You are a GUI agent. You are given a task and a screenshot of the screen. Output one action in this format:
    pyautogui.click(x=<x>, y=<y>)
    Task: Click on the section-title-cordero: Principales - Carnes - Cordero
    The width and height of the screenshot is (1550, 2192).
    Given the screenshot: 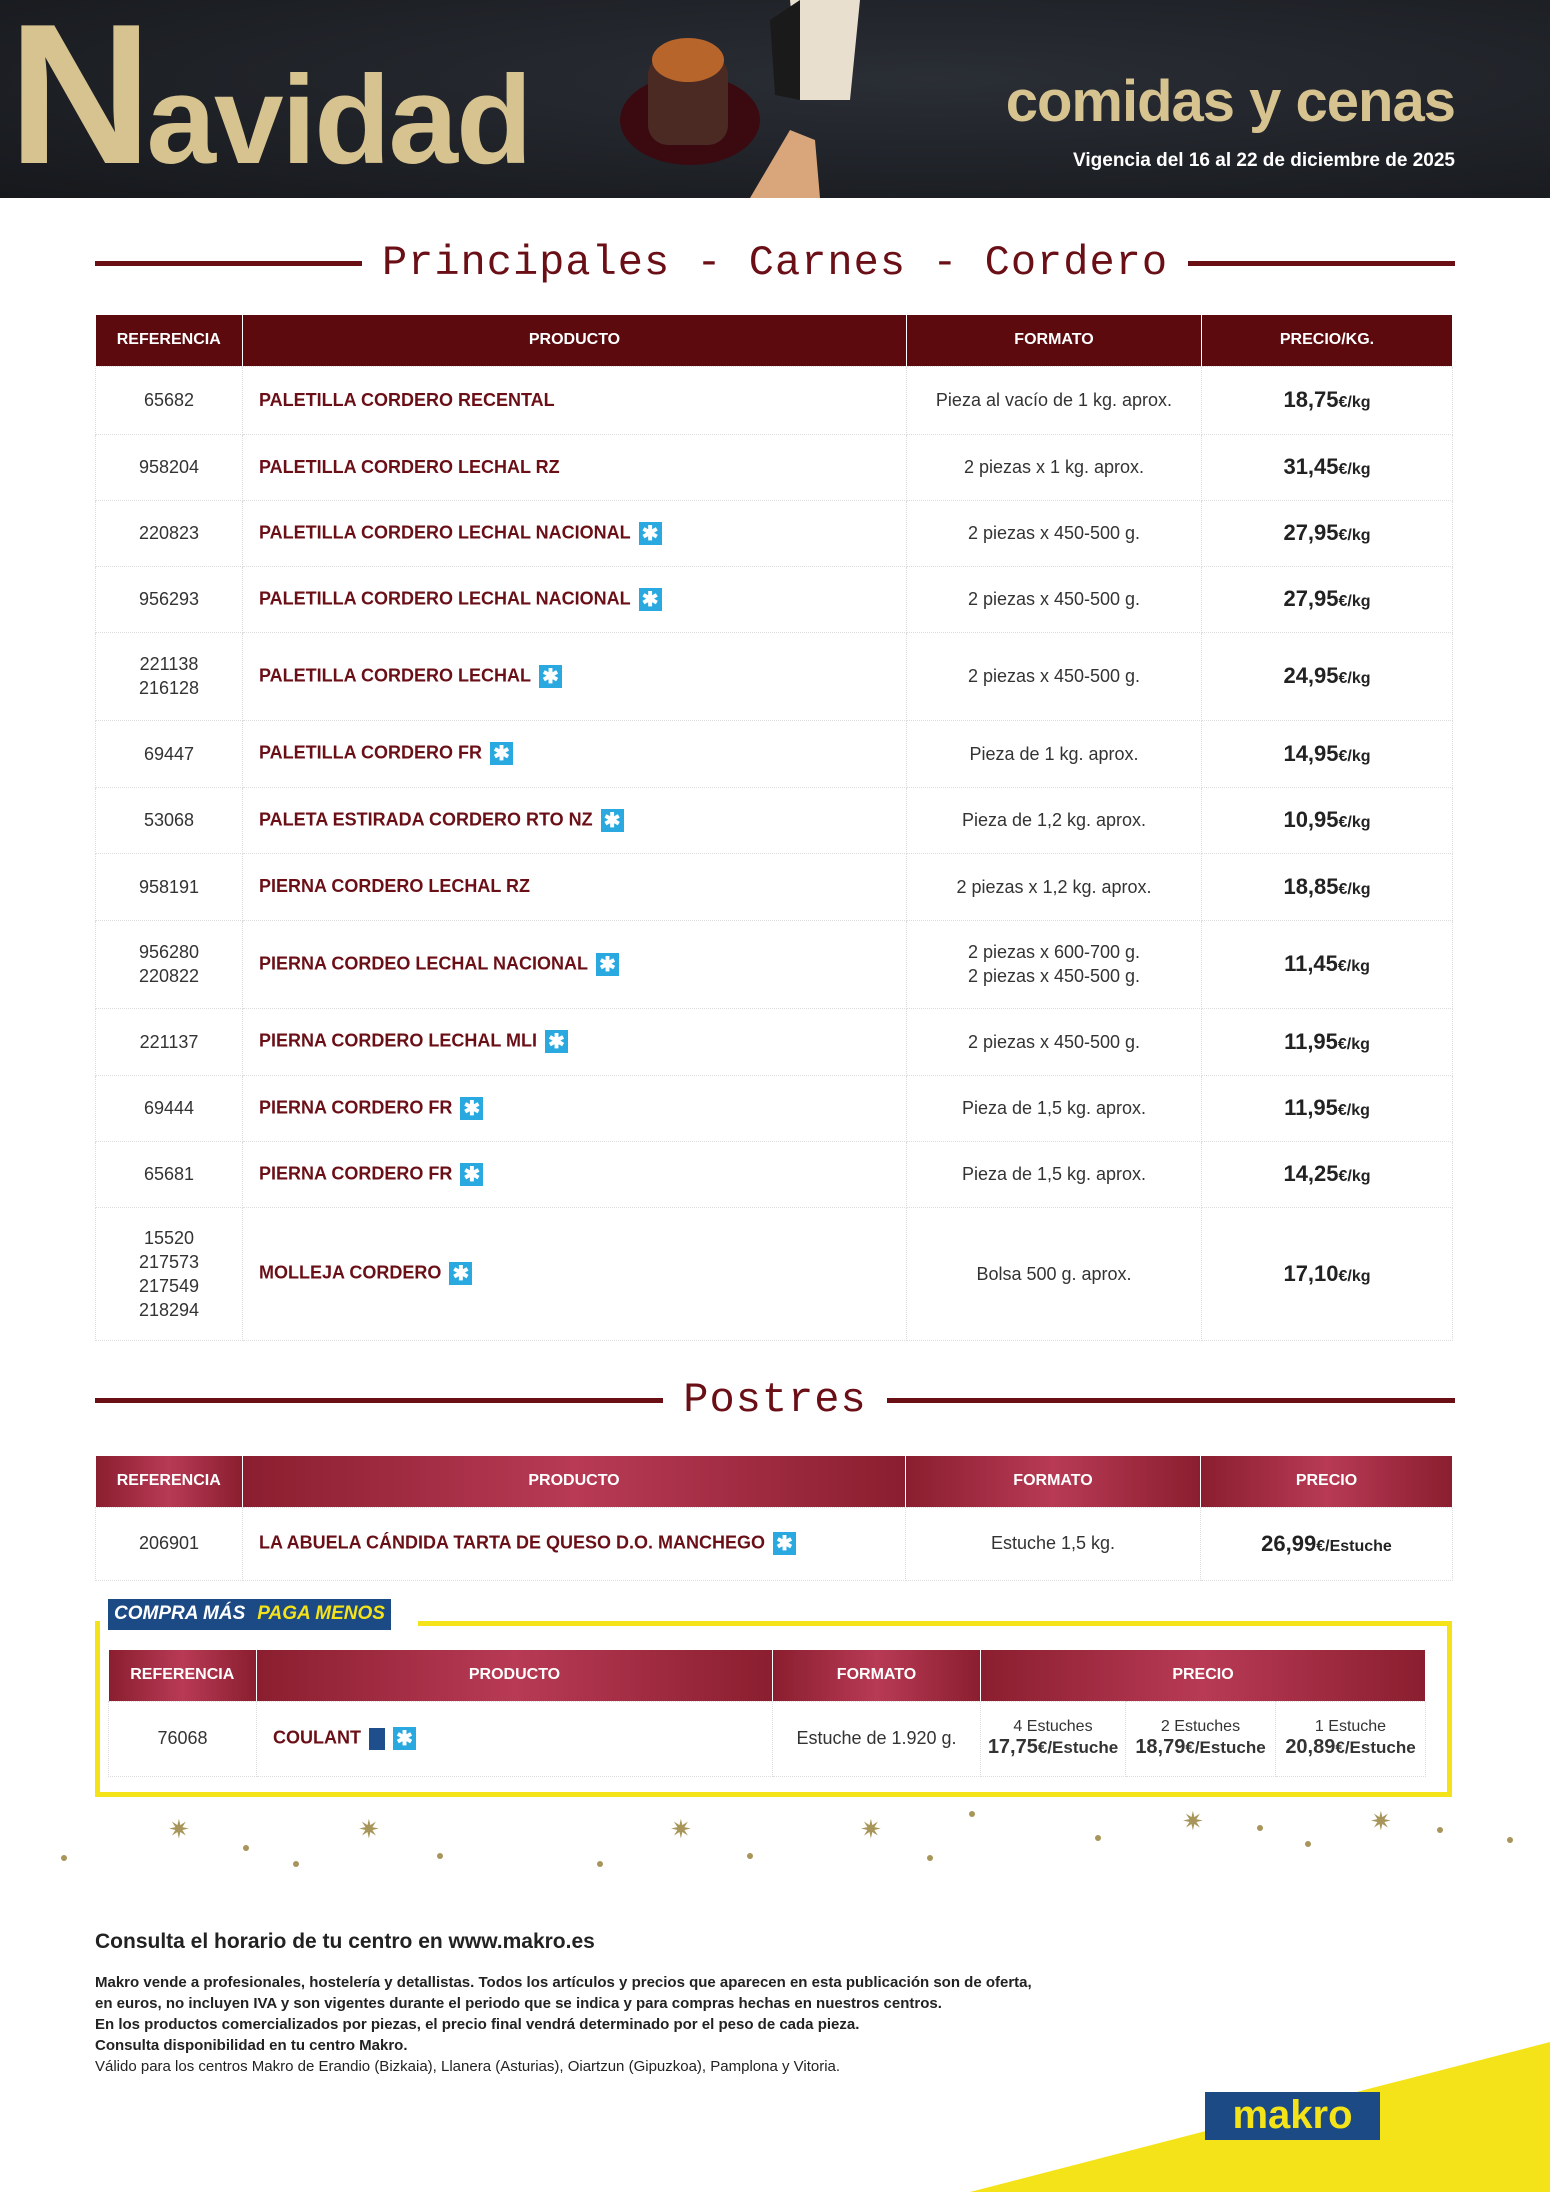 What is the action you would take?
    pyautogui.click(x=775, y=263)
    